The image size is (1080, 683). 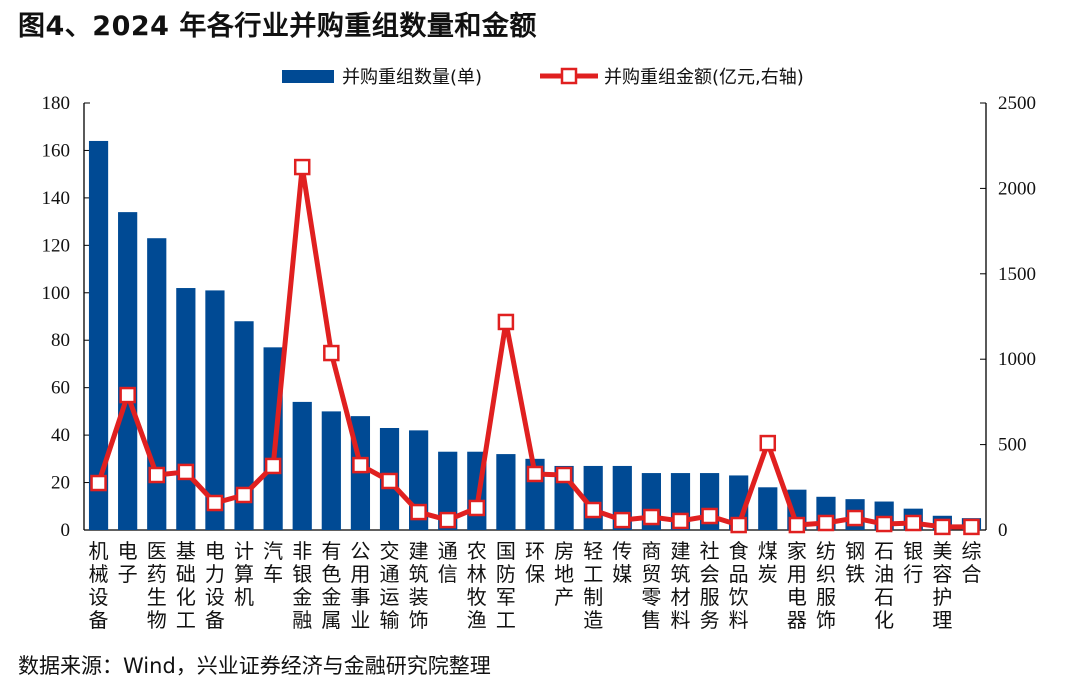 What do you see at coordinates (739, 585) in the screenshot?
I see `category-label: 食品饮料` at bounding box center [739, 585].